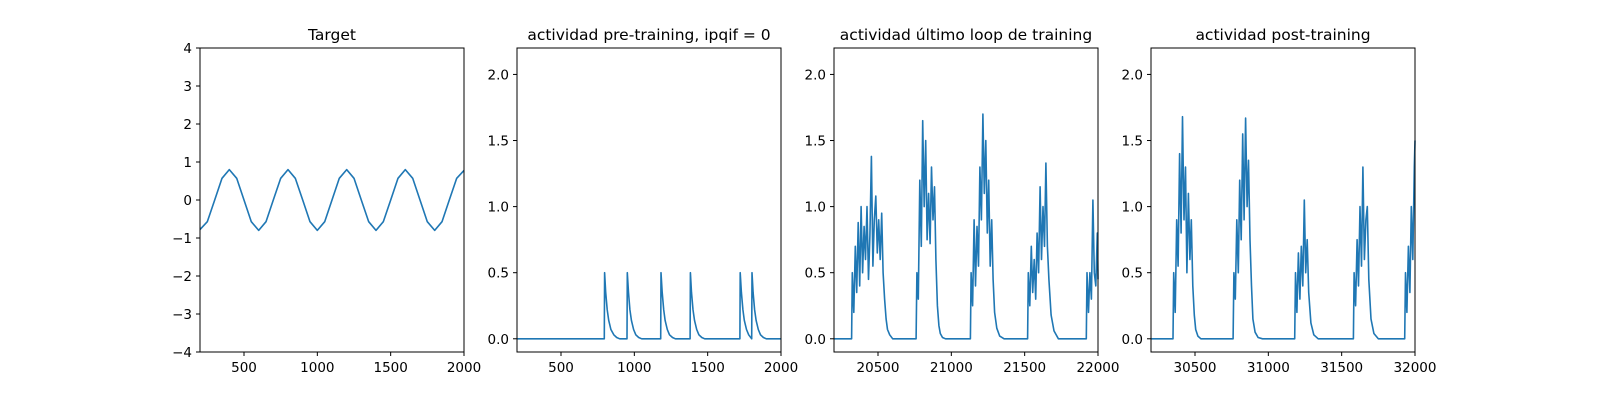 The height and width of the screenshot is (400, 1600). I want to click on panel-title: actividad post-training, so click(1282, 35).